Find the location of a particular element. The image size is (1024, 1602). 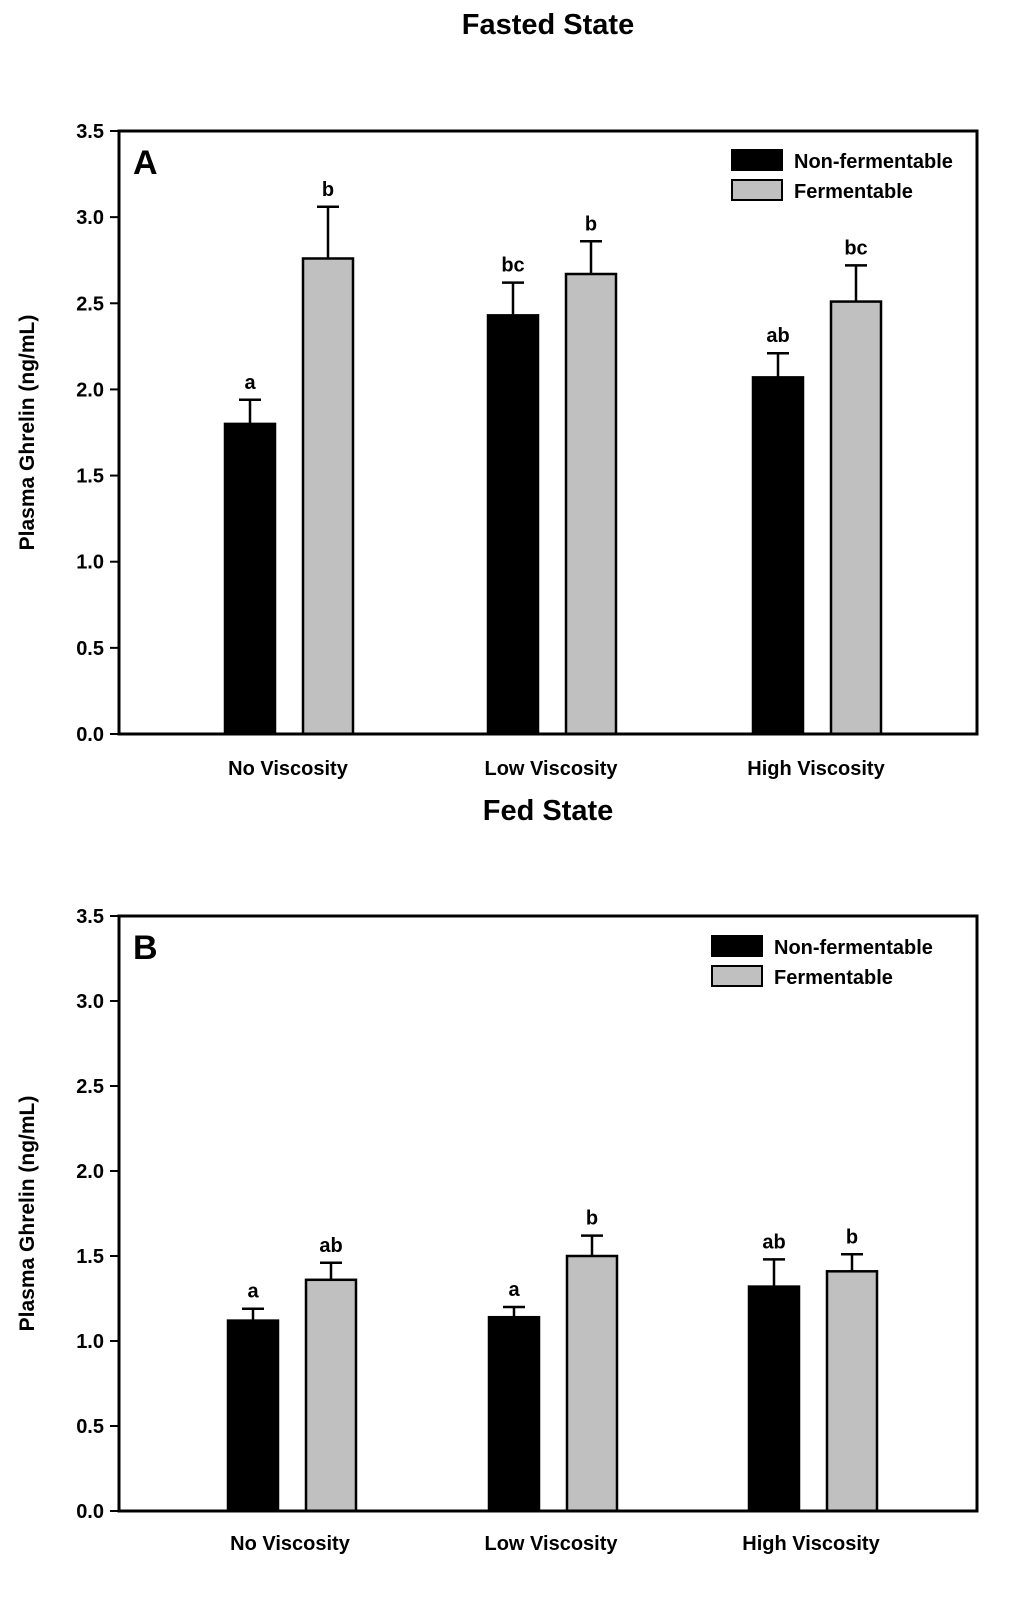

chart-title: Fed State is located at coordinates (548, 811).